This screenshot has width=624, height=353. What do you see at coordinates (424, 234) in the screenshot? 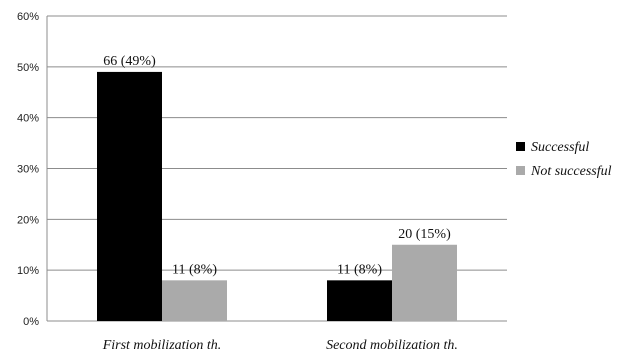
I see `data-label: 20 (15%)` at bounding box center [424, 234].